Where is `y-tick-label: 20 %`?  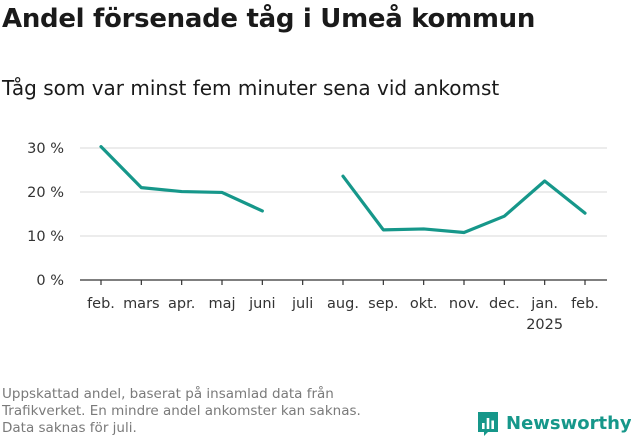 y-tick-label: 20 % is located at coordinates (45, 193).